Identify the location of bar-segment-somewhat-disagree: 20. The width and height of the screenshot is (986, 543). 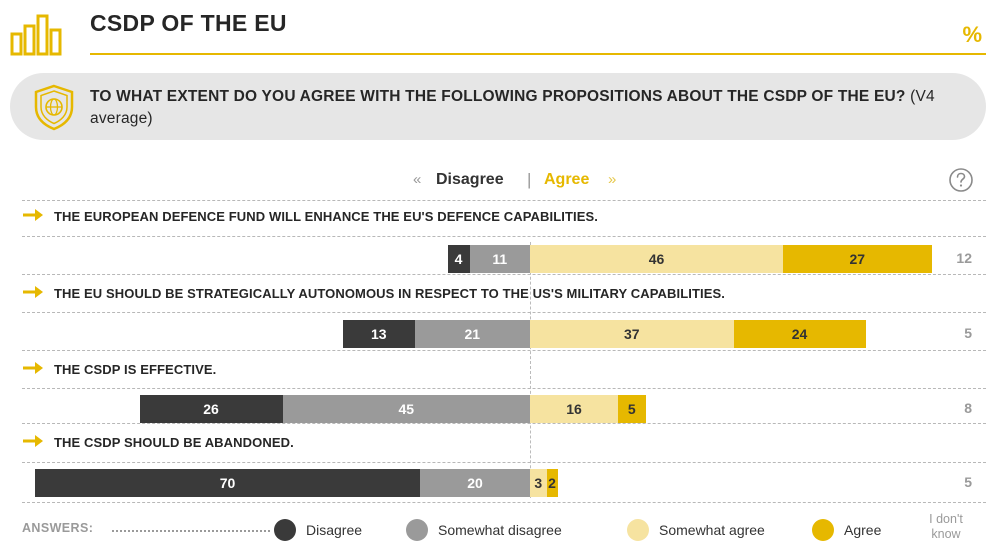
(475, 483).